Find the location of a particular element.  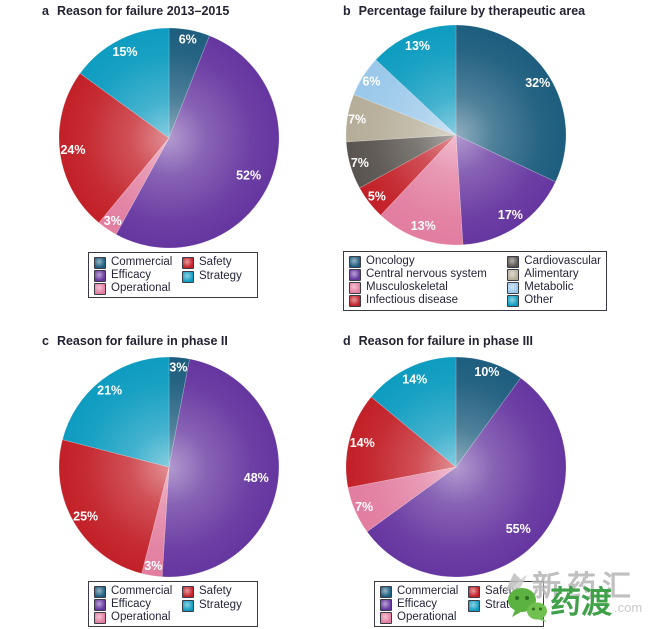

legend-label: Oncology is located at coordinates (390, 261).